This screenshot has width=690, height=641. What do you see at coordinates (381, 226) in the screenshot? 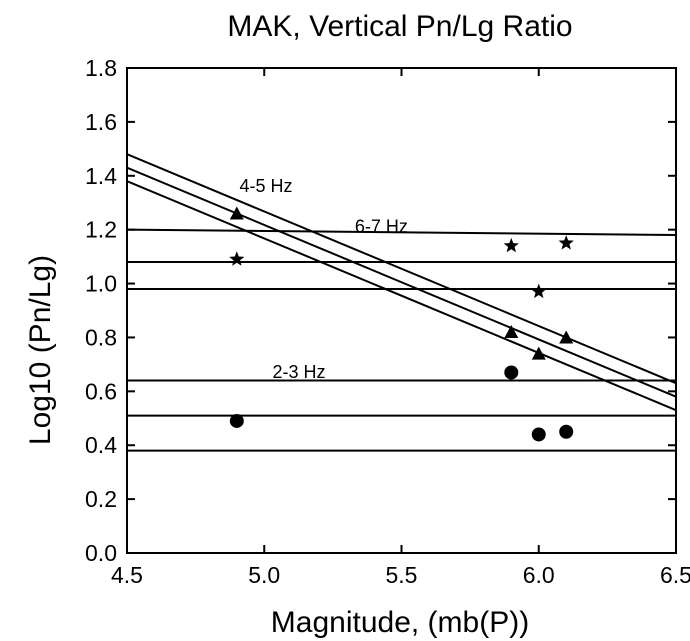
I see `band-annotation: 6-7 Hz` at bounding box center [381, 226].